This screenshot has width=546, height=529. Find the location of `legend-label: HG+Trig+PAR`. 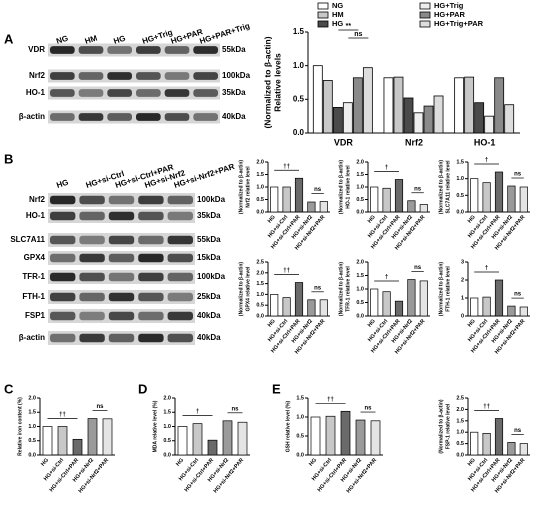

legend-label: HG+Trig+PAR is located at coordinates (459, 23).